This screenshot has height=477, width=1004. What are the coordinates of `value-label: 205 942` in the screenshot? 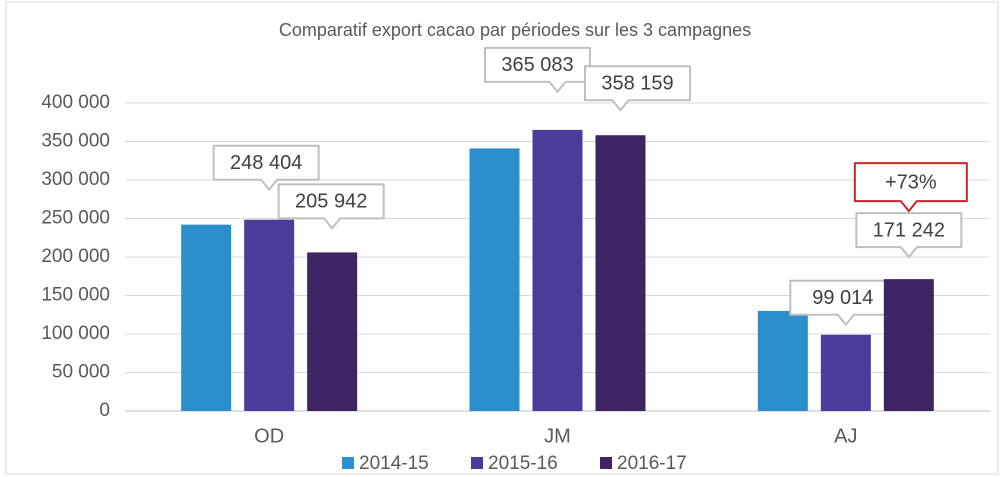 It's located at (331, 202).